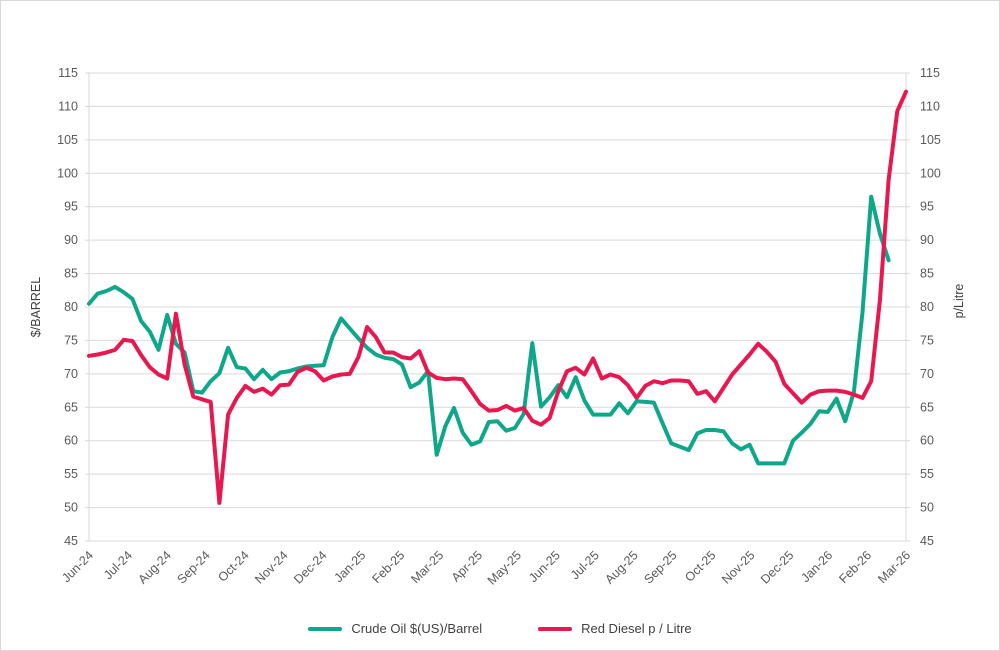 The width and height of the screenshot is (1000, 651). Describe the element at coordinates (621, 567) in the screenshot. I see `x-axis-label: Aug-25` at that location.